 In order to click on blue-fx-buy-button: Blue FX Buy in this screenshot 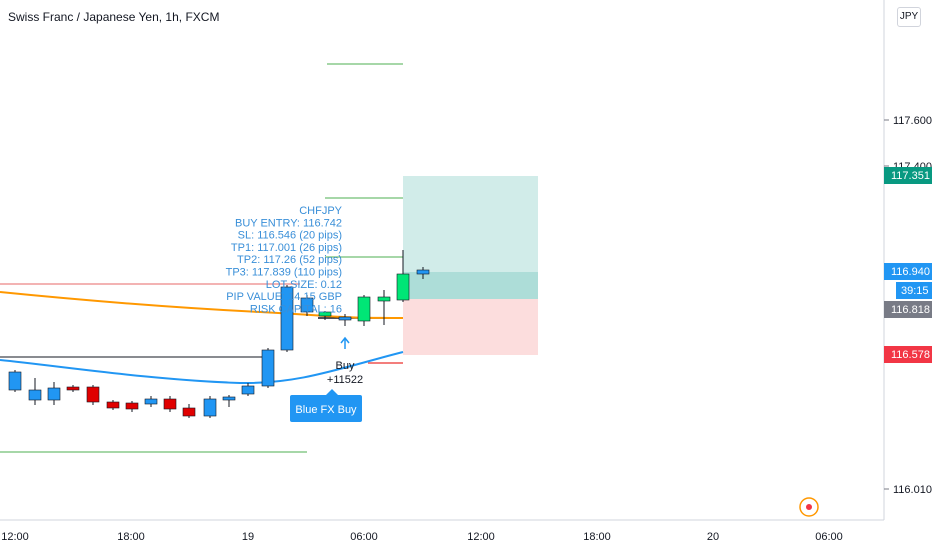, I will do `click(326, 405)`.